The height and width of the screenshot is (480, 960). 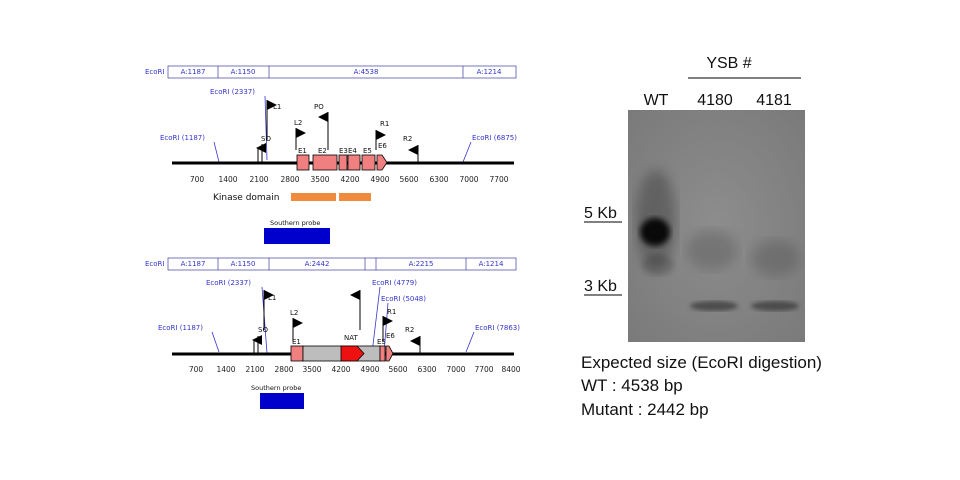 I want to click on exon-set: E1 E2 E3 E4 E5 E6, so click(x=342, y=156).